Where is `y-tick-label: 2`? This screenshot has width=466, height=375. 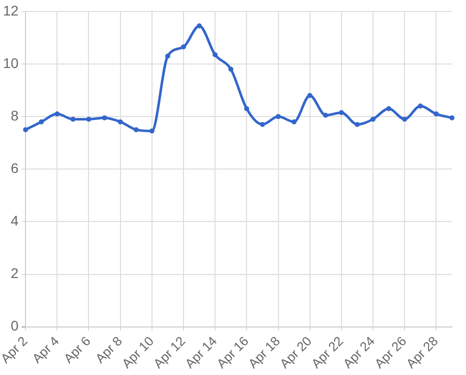 y-tick-label: 2 is located at coordinates (14, 273).